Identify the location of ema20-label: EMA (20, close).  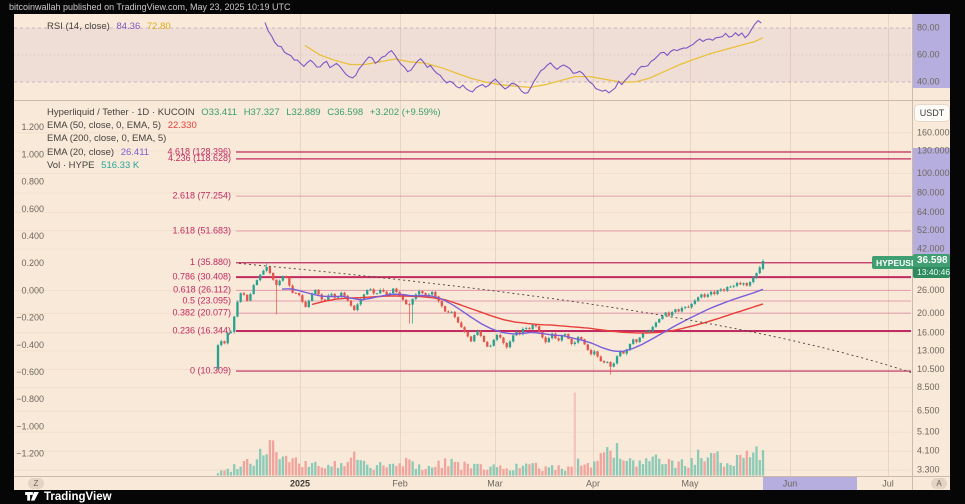
(81, 152).